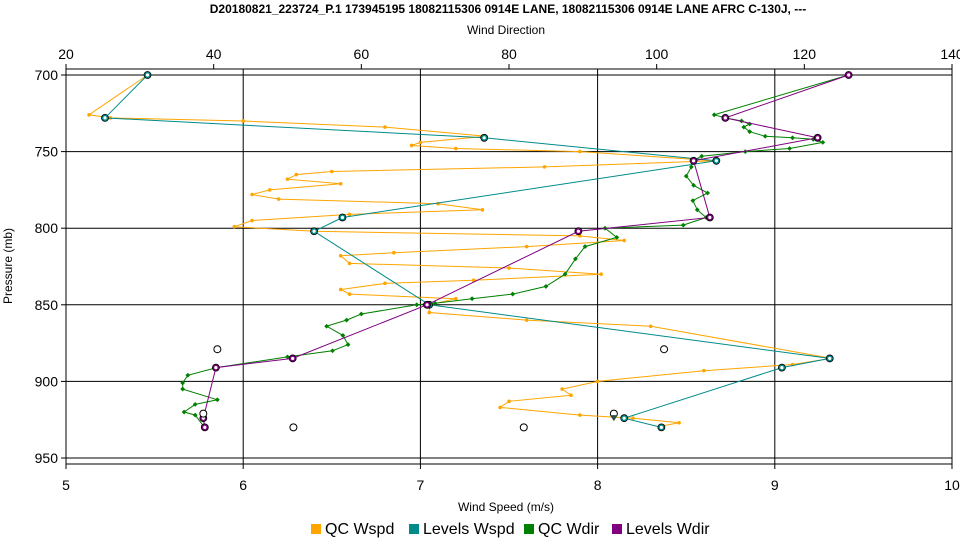 Image resolution: width=960 pixels, height=546 pixels. I want to click on legend-label: Levels Wdir, so click(668, 529).